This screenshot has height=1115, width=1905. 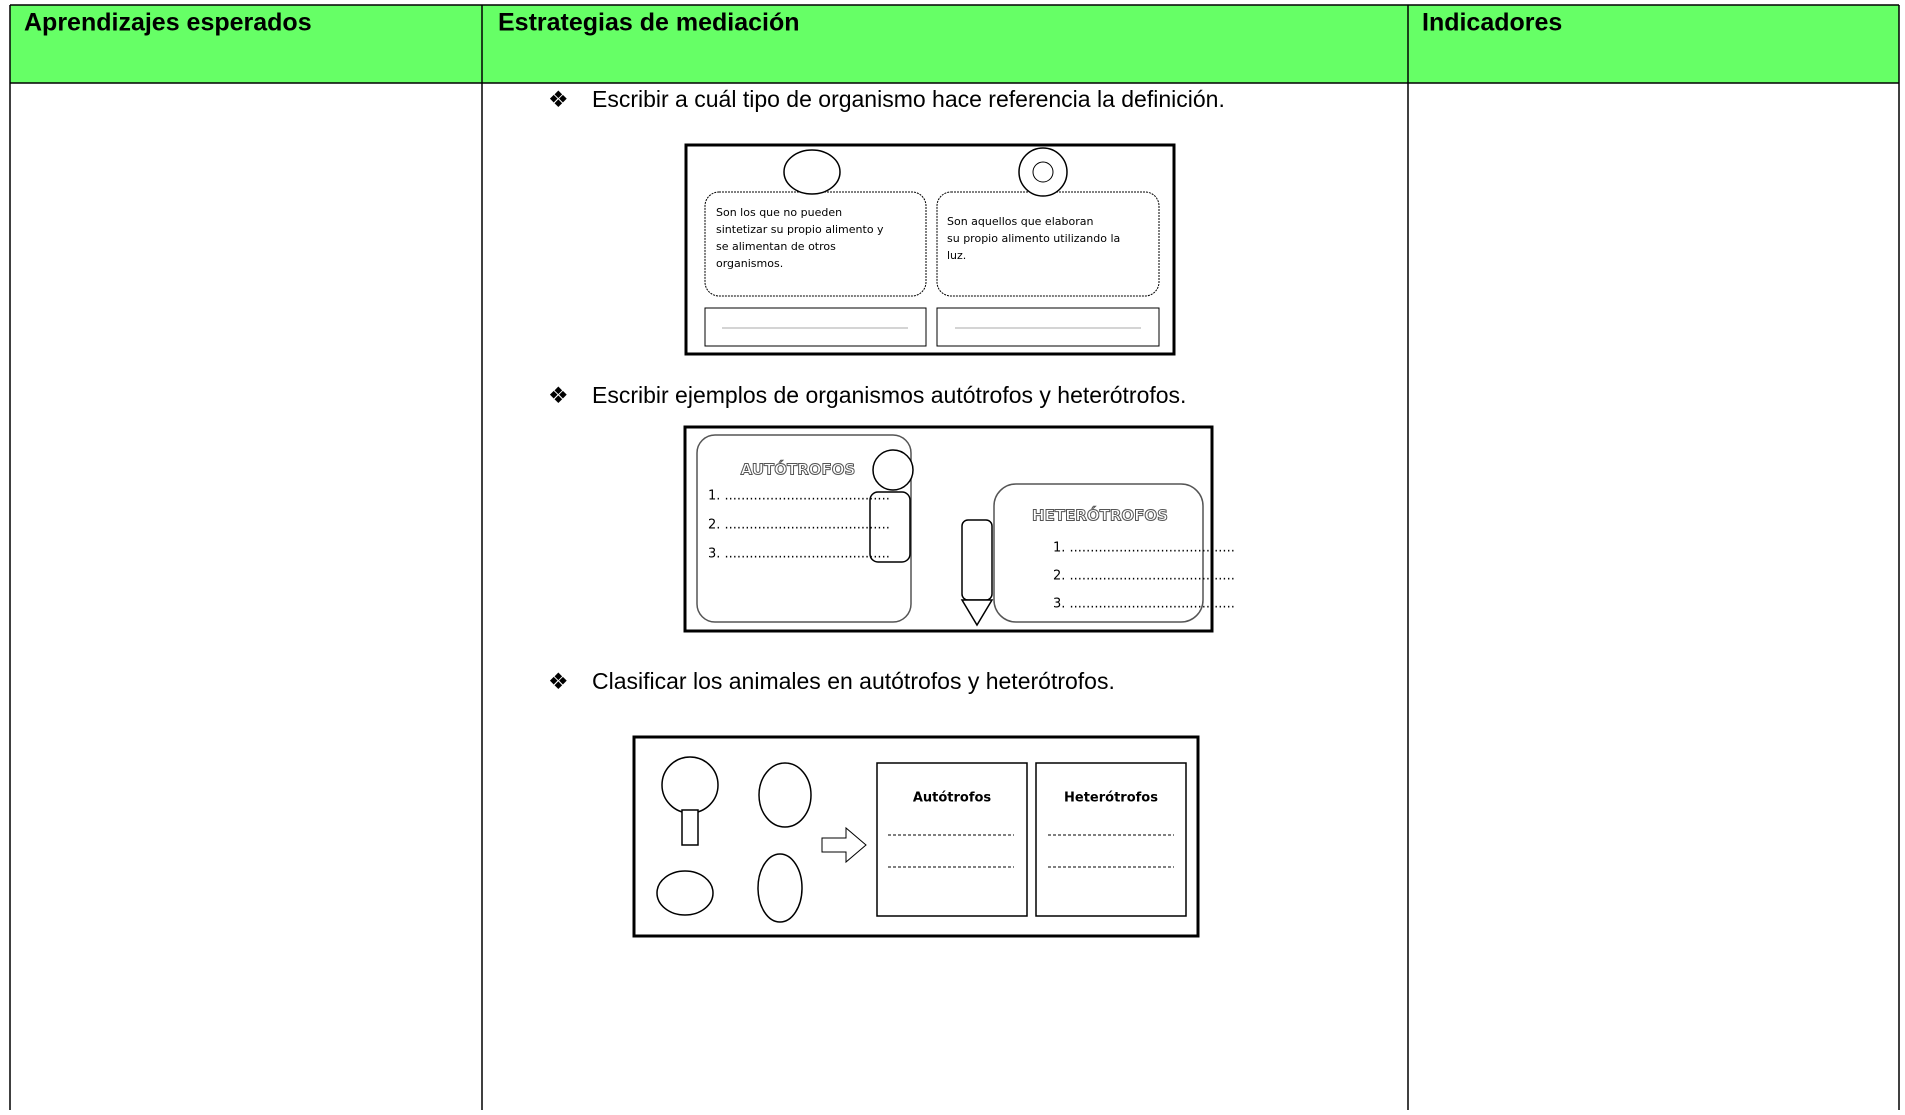 I want to click on card-text: sintetizar su propio alimento y, so click(x=800, y=229).